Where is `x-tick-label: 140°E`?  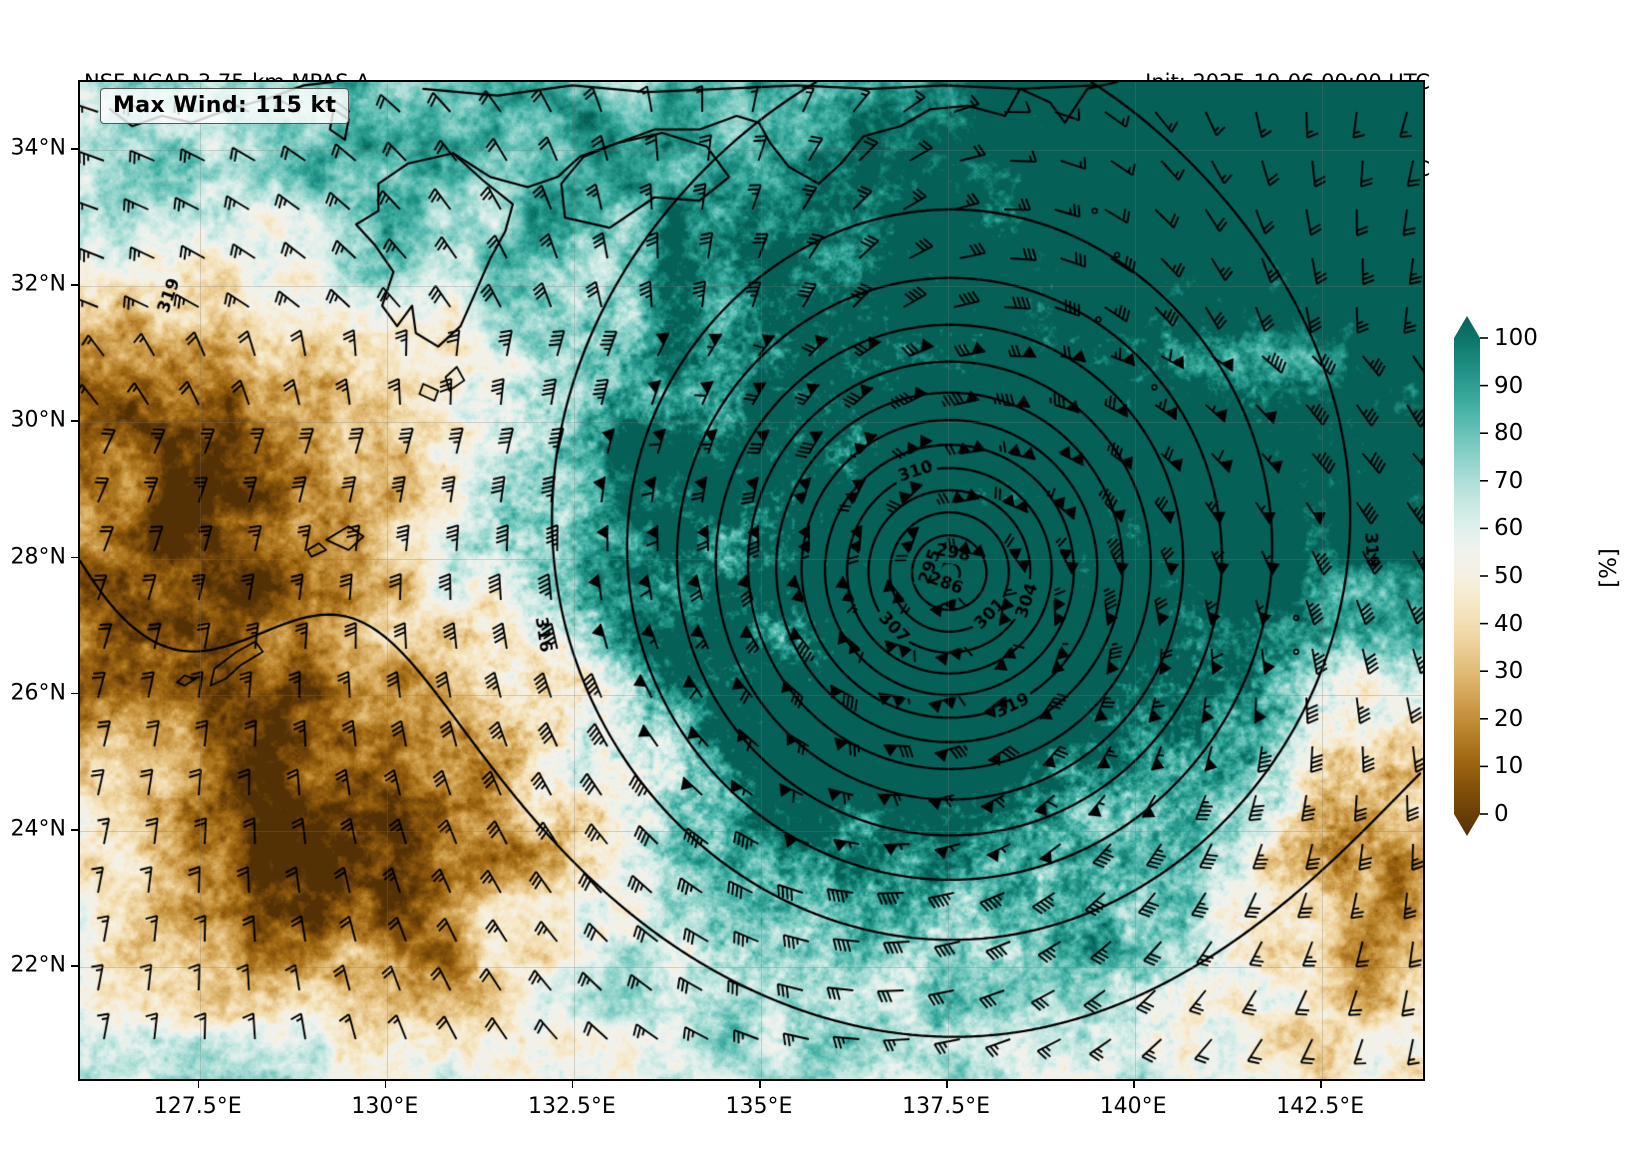 x-tick-label: 140°E is located at coordinates (1133, 1106).